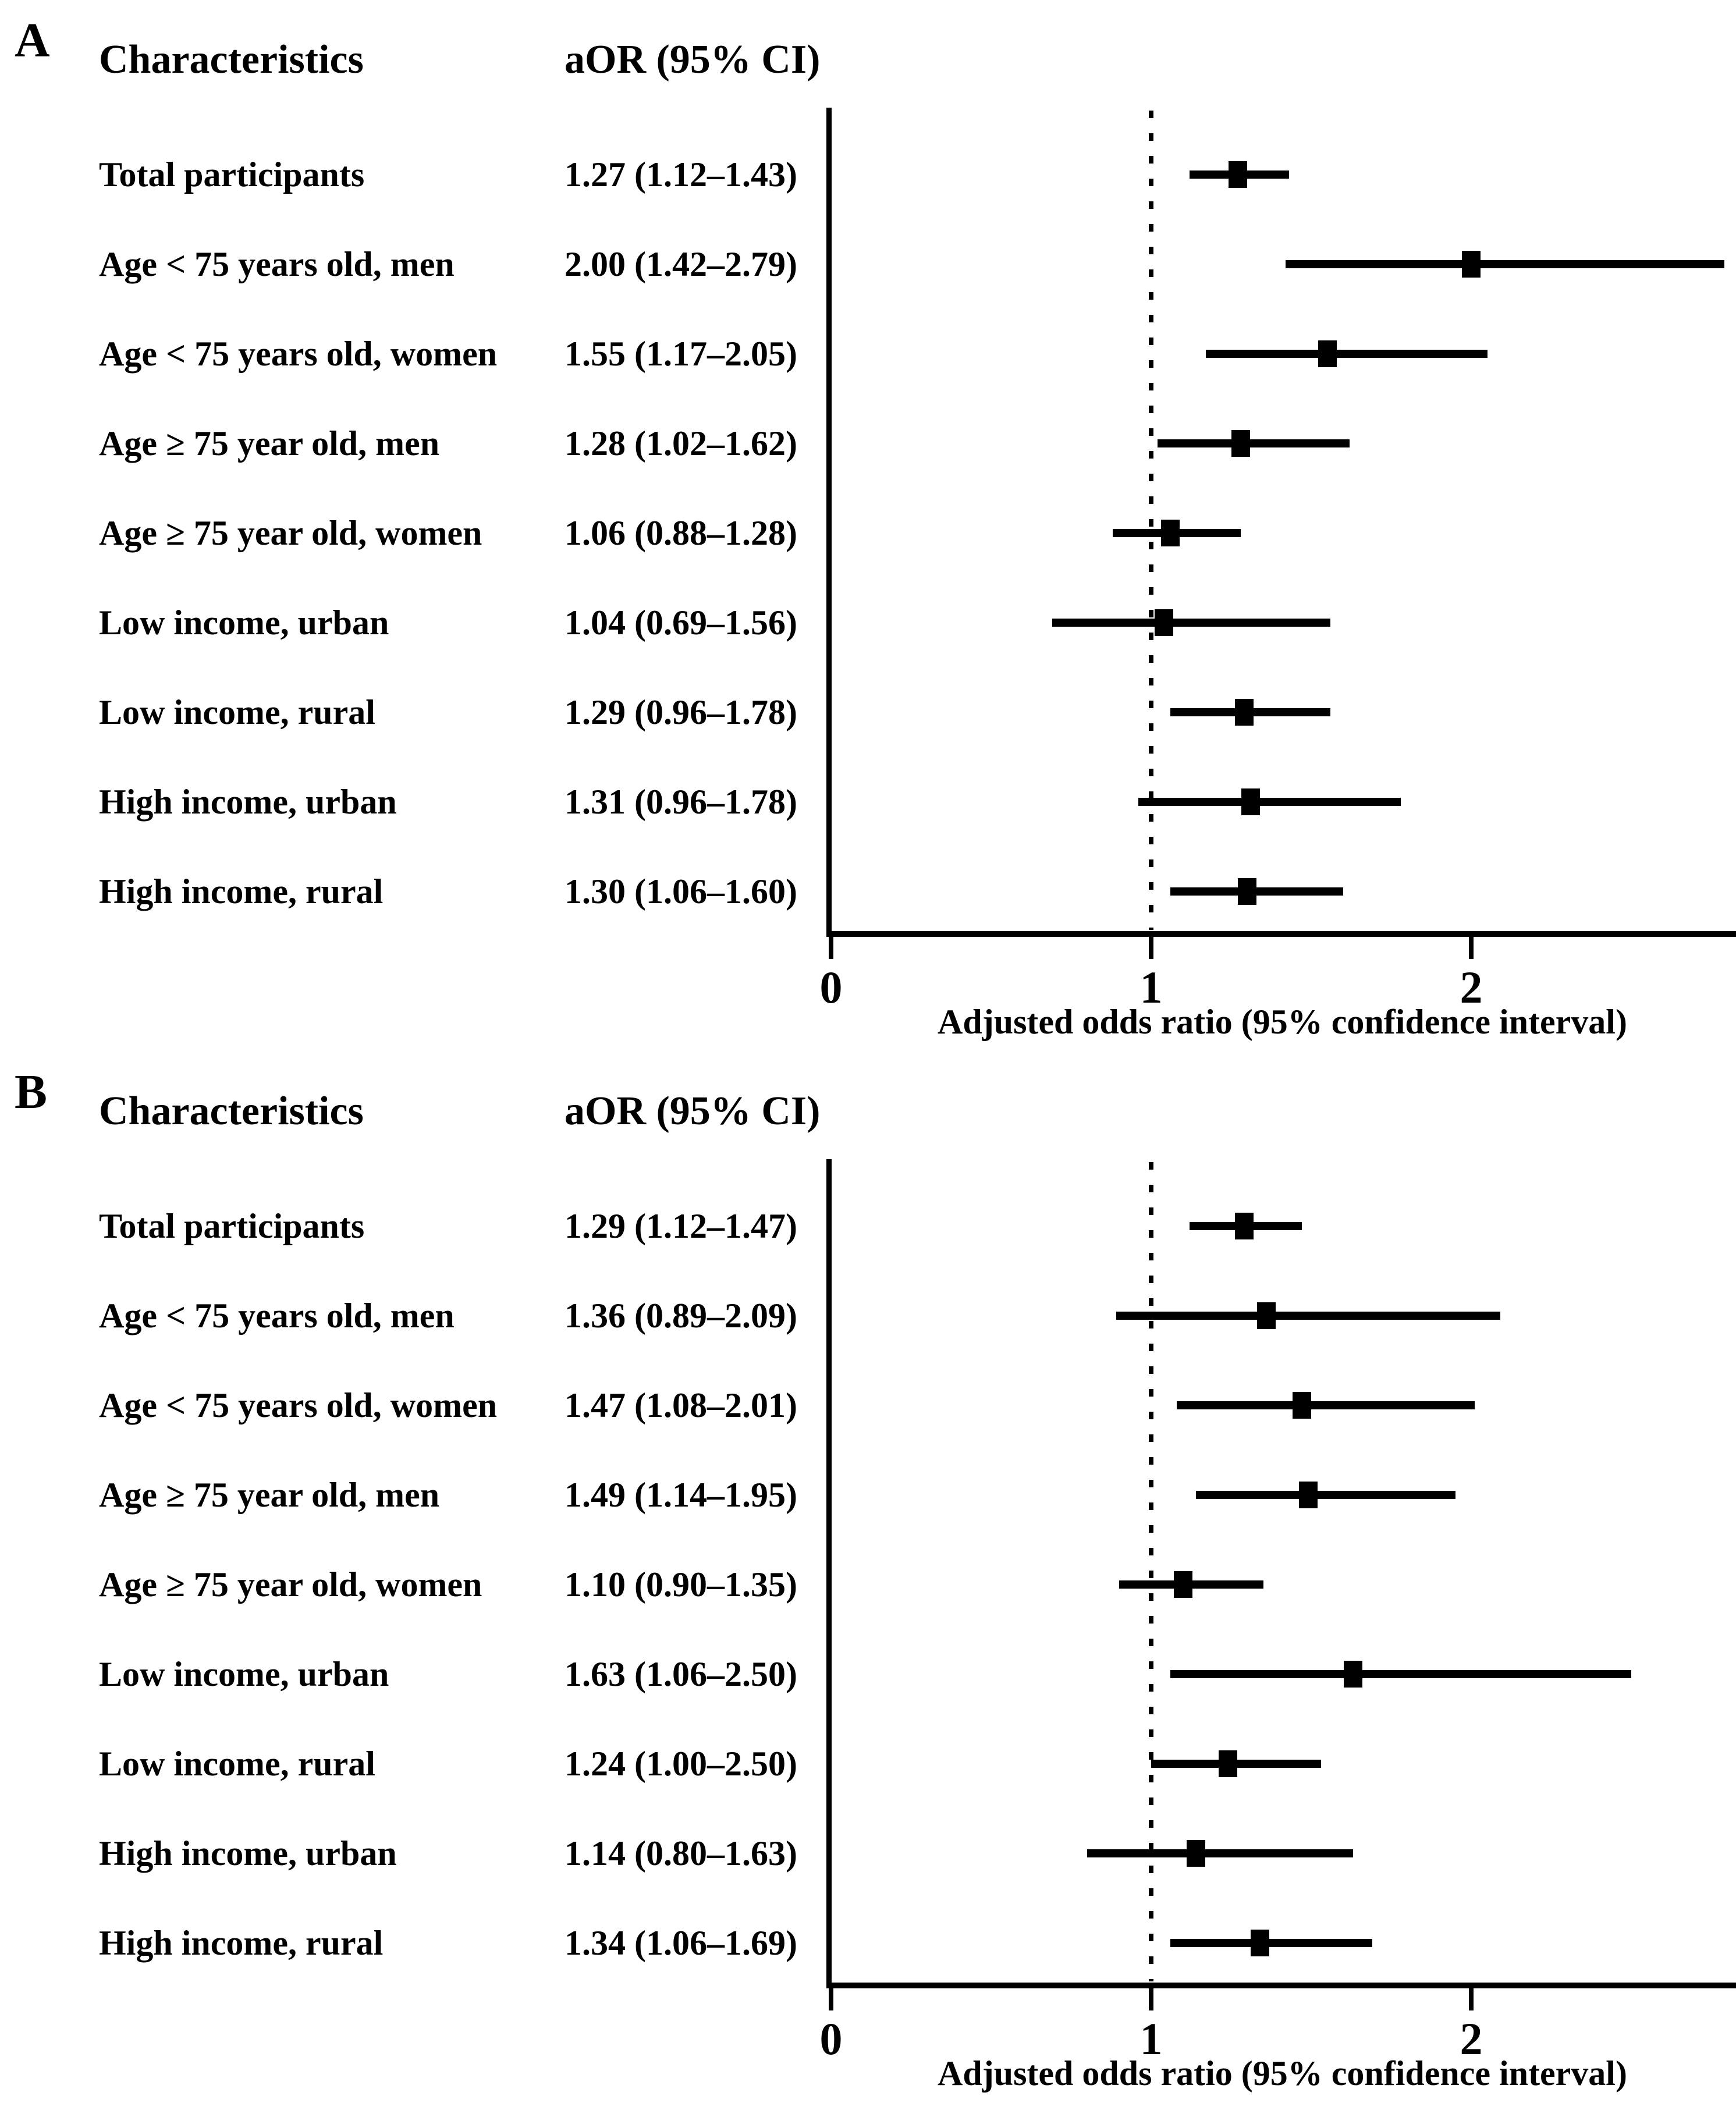 This screenshot has height=2103, width=1736. I want to click on panel-b-tick-label-2: 2, so click(1471, 2038).